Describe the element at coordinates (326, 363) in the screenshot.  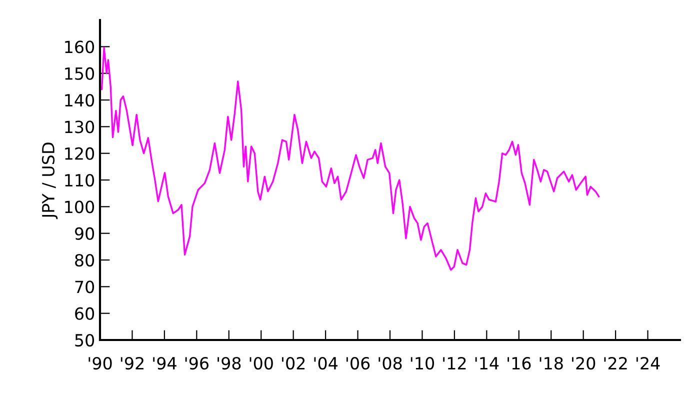
I see `x-tick-label: '04` at that location.